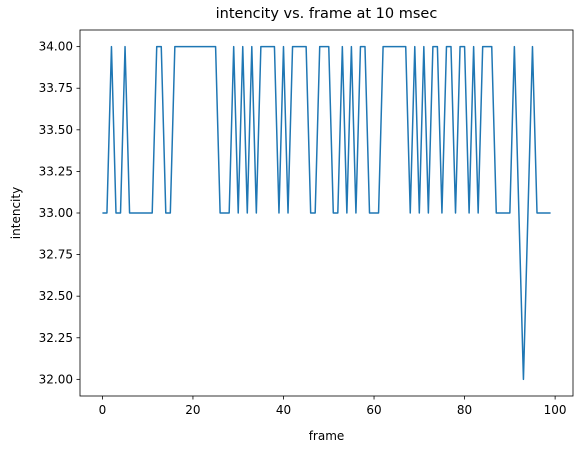 This screenshot has height=453, width=585. What do you see at coordinates (56, 47) in the screenshot?
I see `y-tick-label: 34.00` at bounding box center [56, 47].